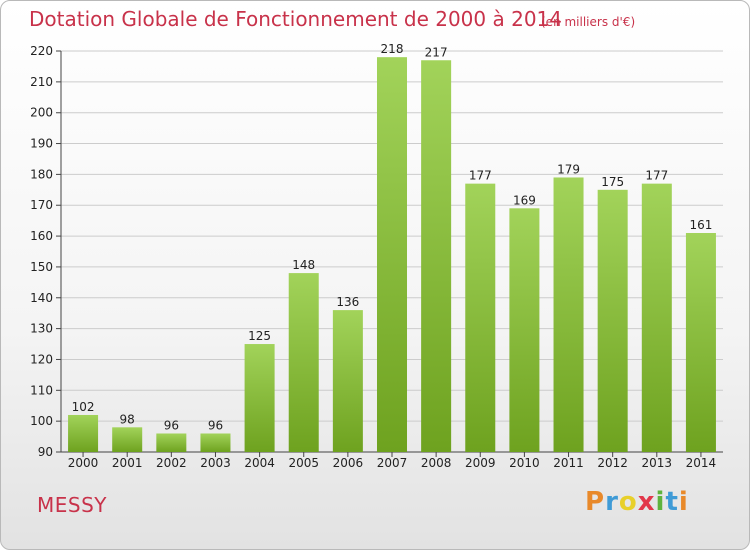 This screenshot has width=750, height=550. I want to click on bar-2007, so click(392, 255).